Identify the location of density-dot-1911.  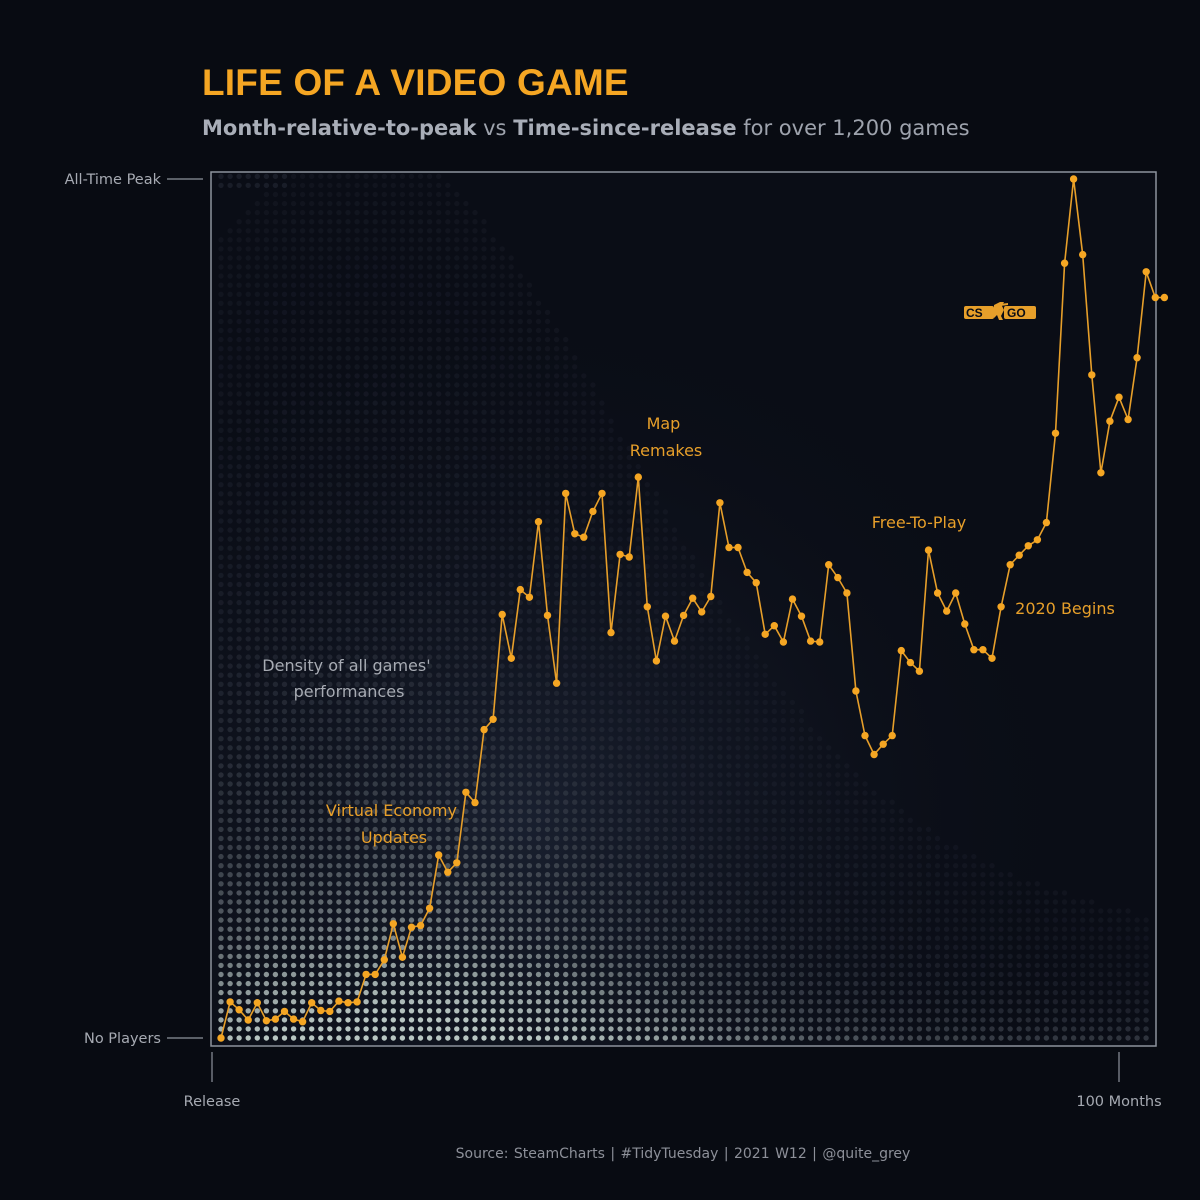
(402, 983).